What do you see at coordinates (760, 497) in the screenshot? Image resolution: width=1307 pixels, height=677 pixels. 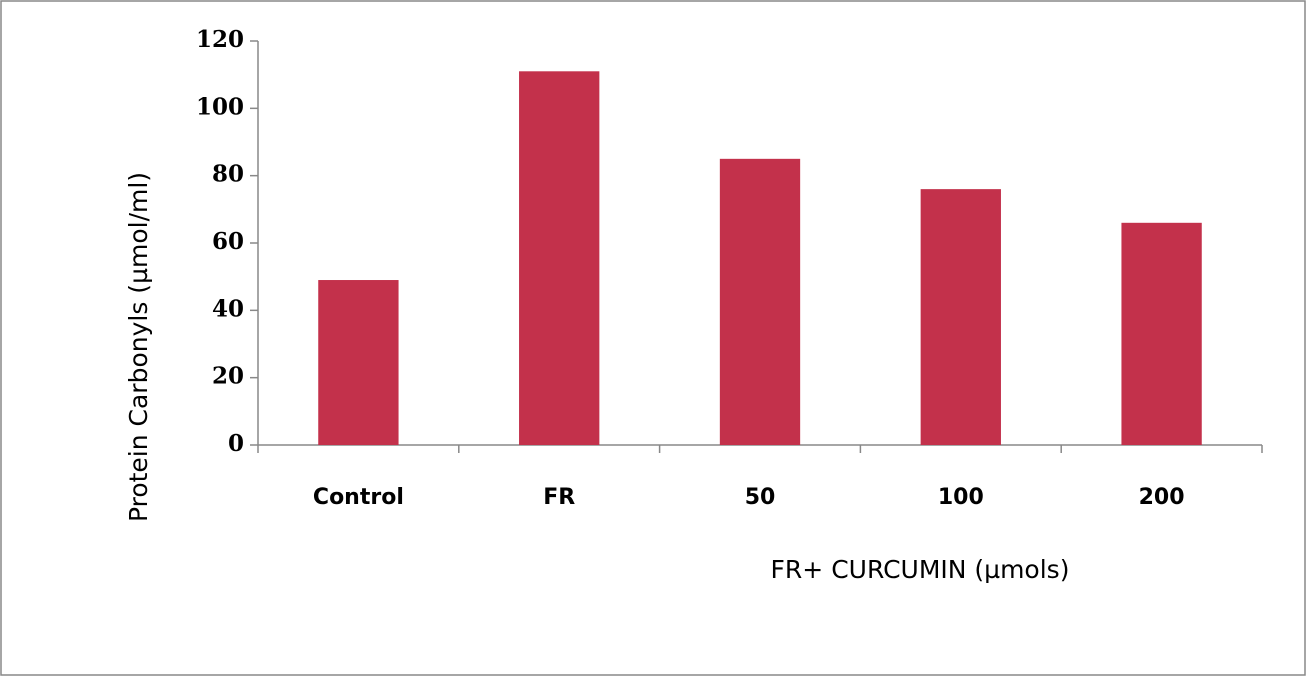 I see `x-tick-label: 50` at bounding box center [760, 497].